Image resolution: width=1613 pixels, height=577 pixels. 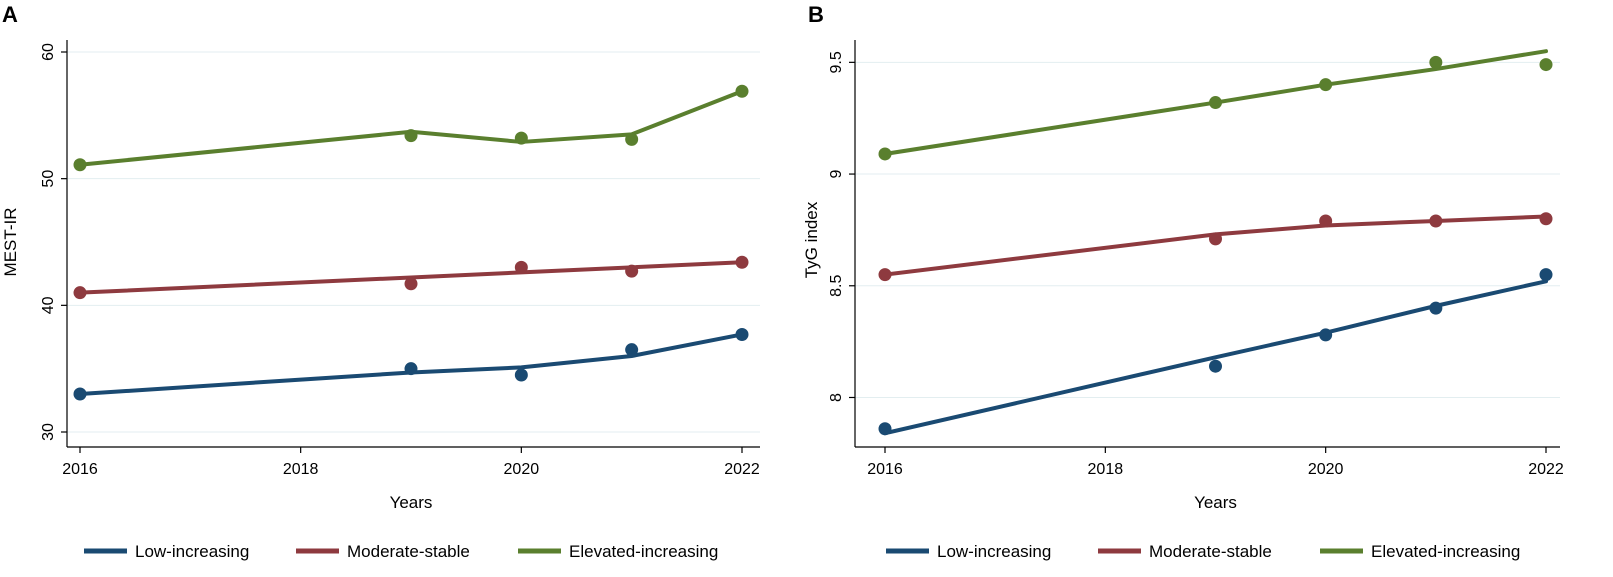 What do you see at coordinates (1326, 469) in the screenshot?
I see `panel-b-x-tick-label: 2020` at bounding box center [1326, 469].